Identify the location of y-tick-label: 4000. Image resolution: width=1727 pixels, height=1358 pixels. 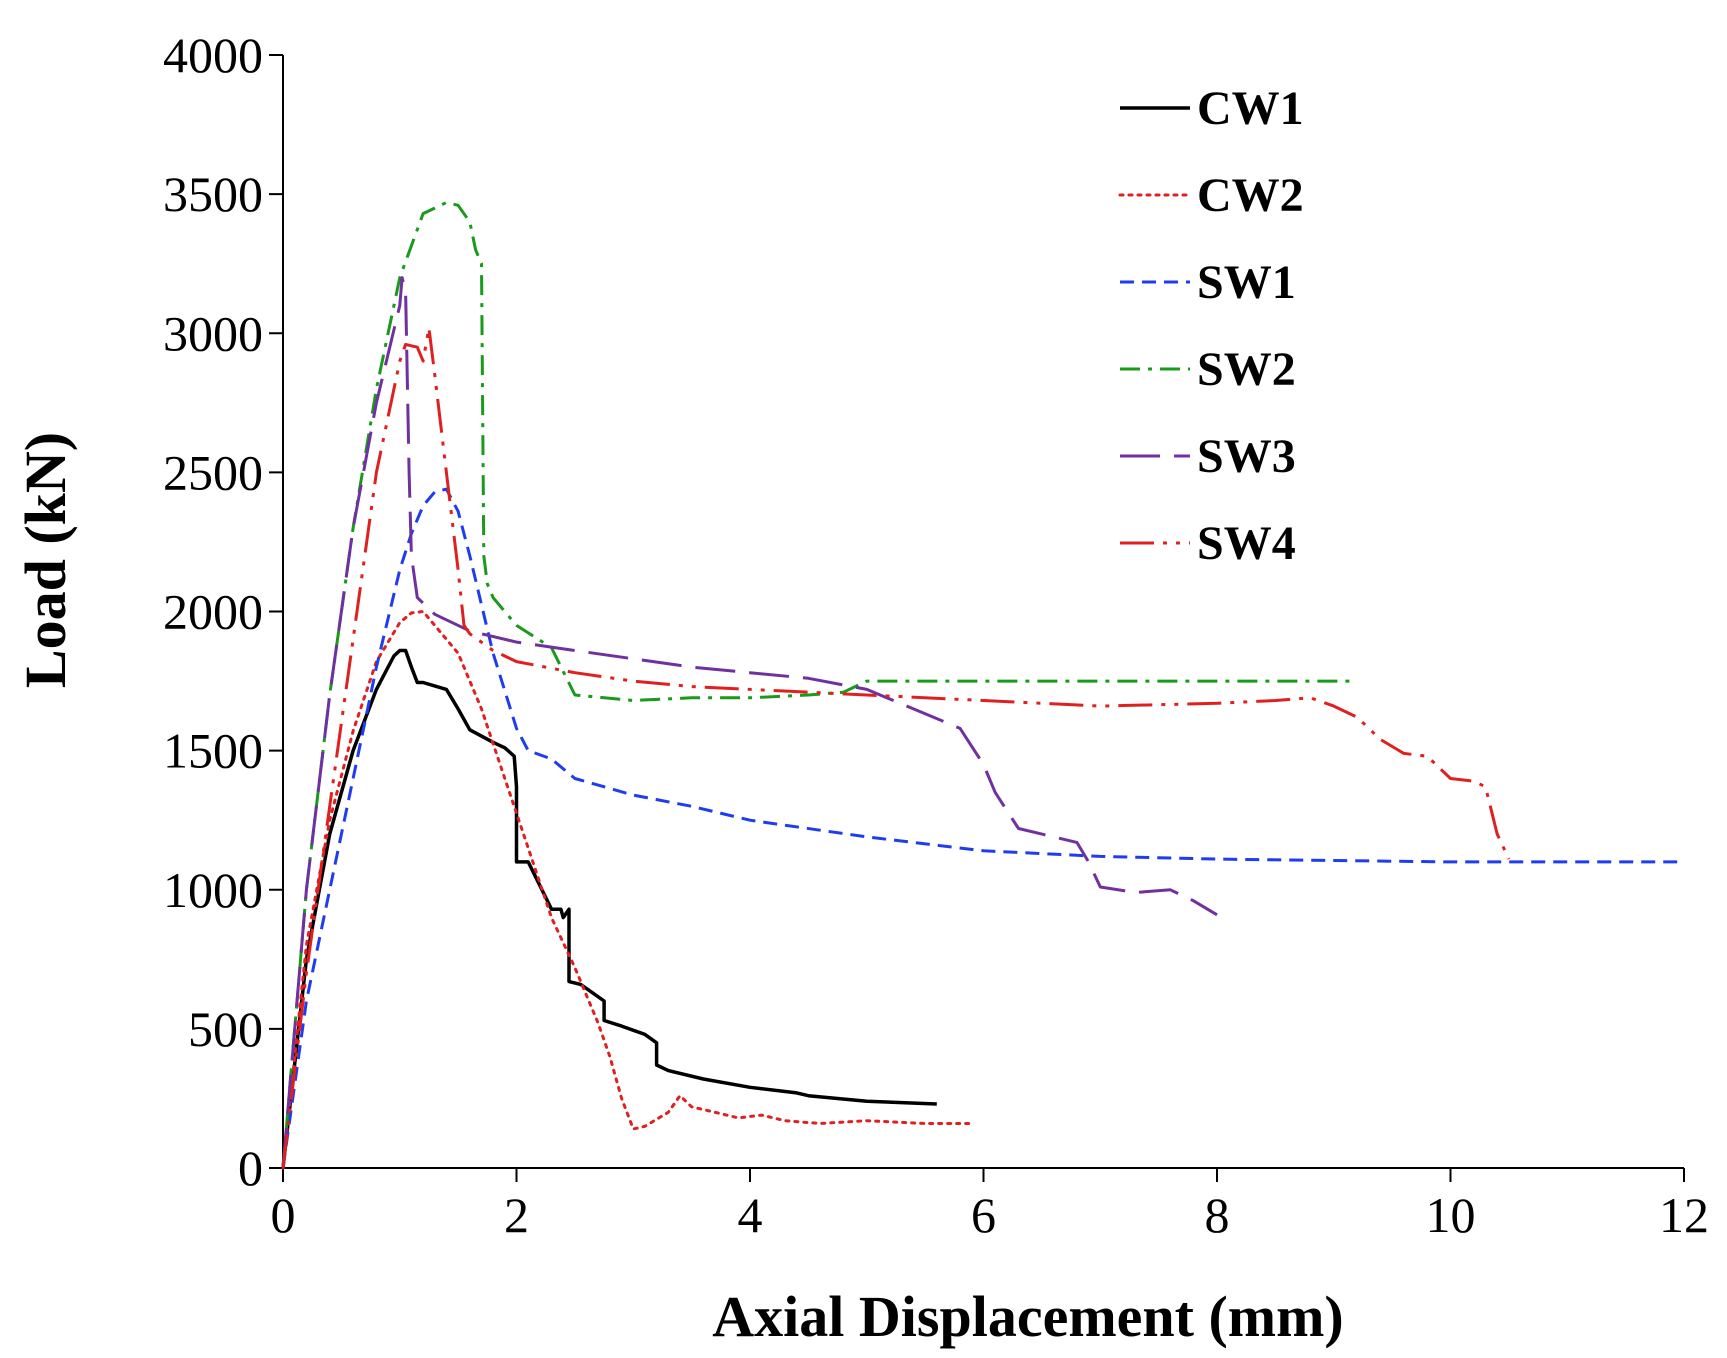
(213, 55).